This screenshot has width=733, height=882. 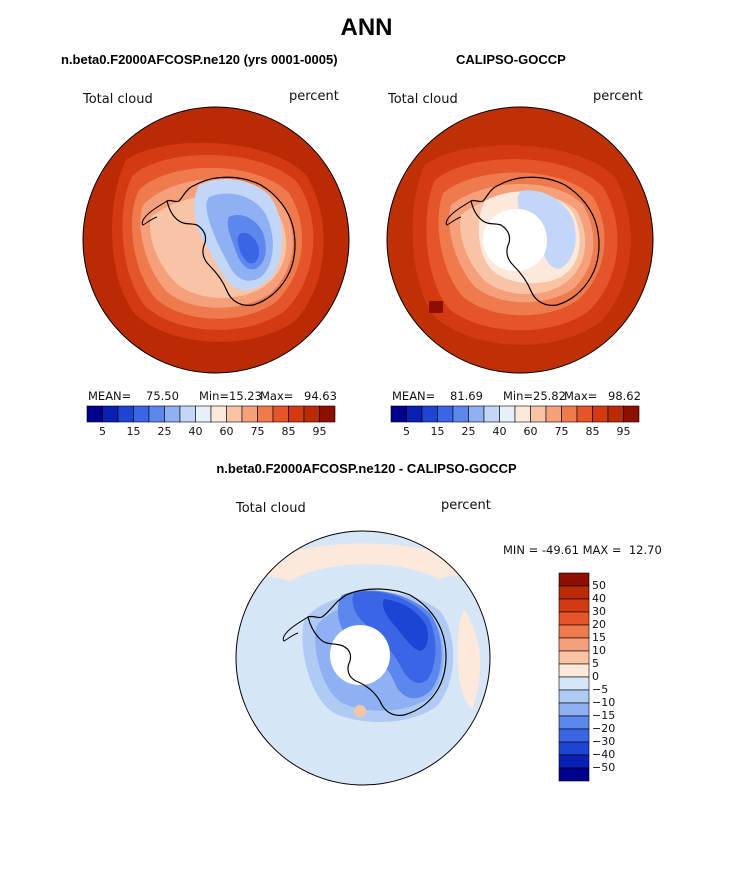 What do you see at coordinates (549, 396) in the screenshot?
I see `obs-min-value: 25.82` at bounding box center [549, 396].